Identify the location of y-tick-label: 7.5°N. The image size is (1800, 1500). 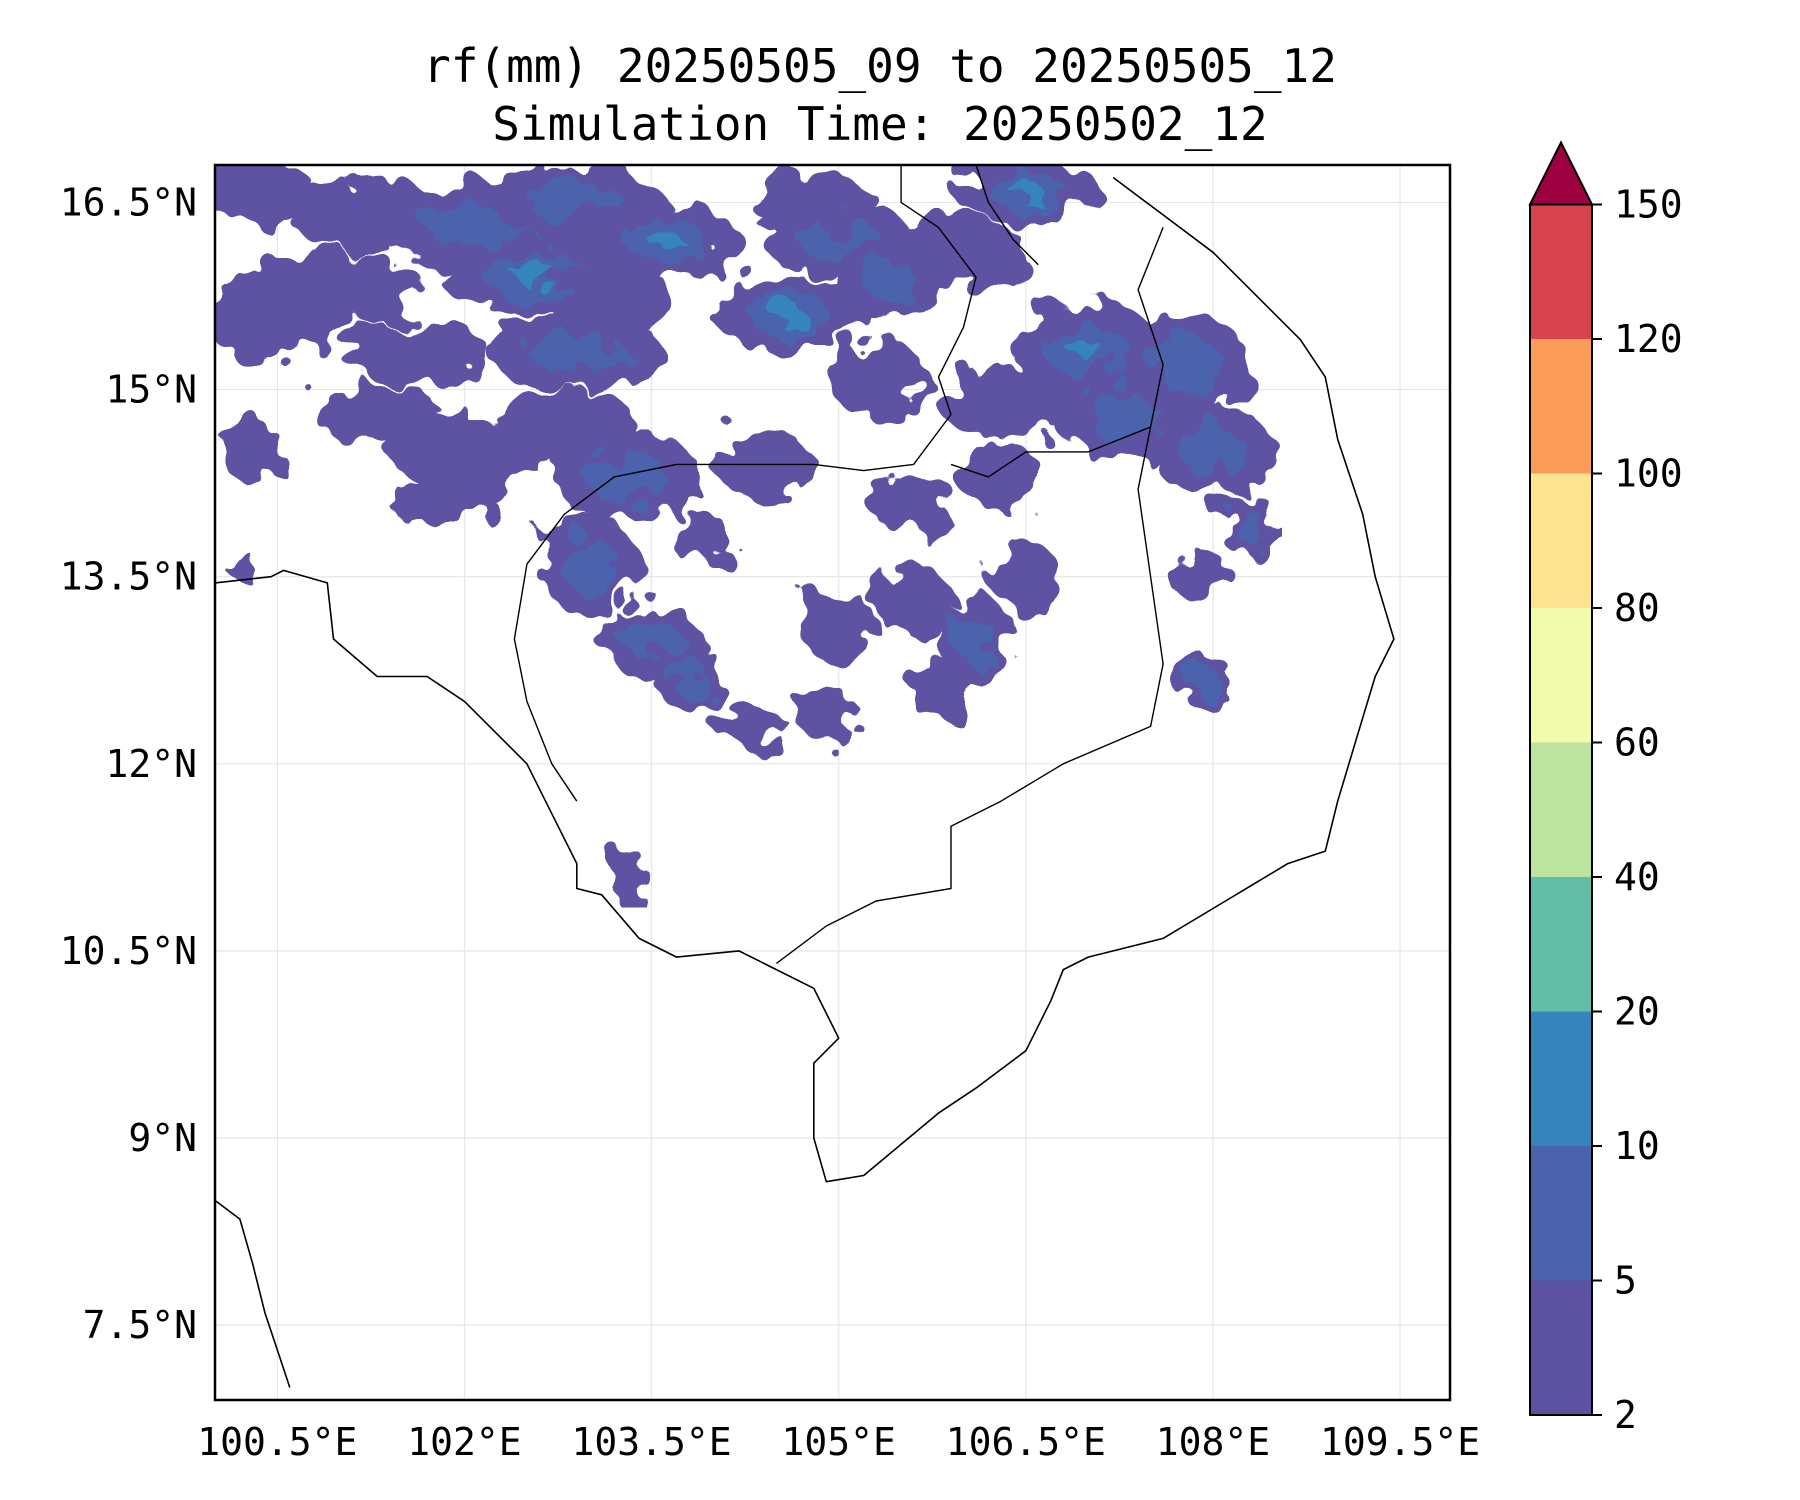
(140, 1325).